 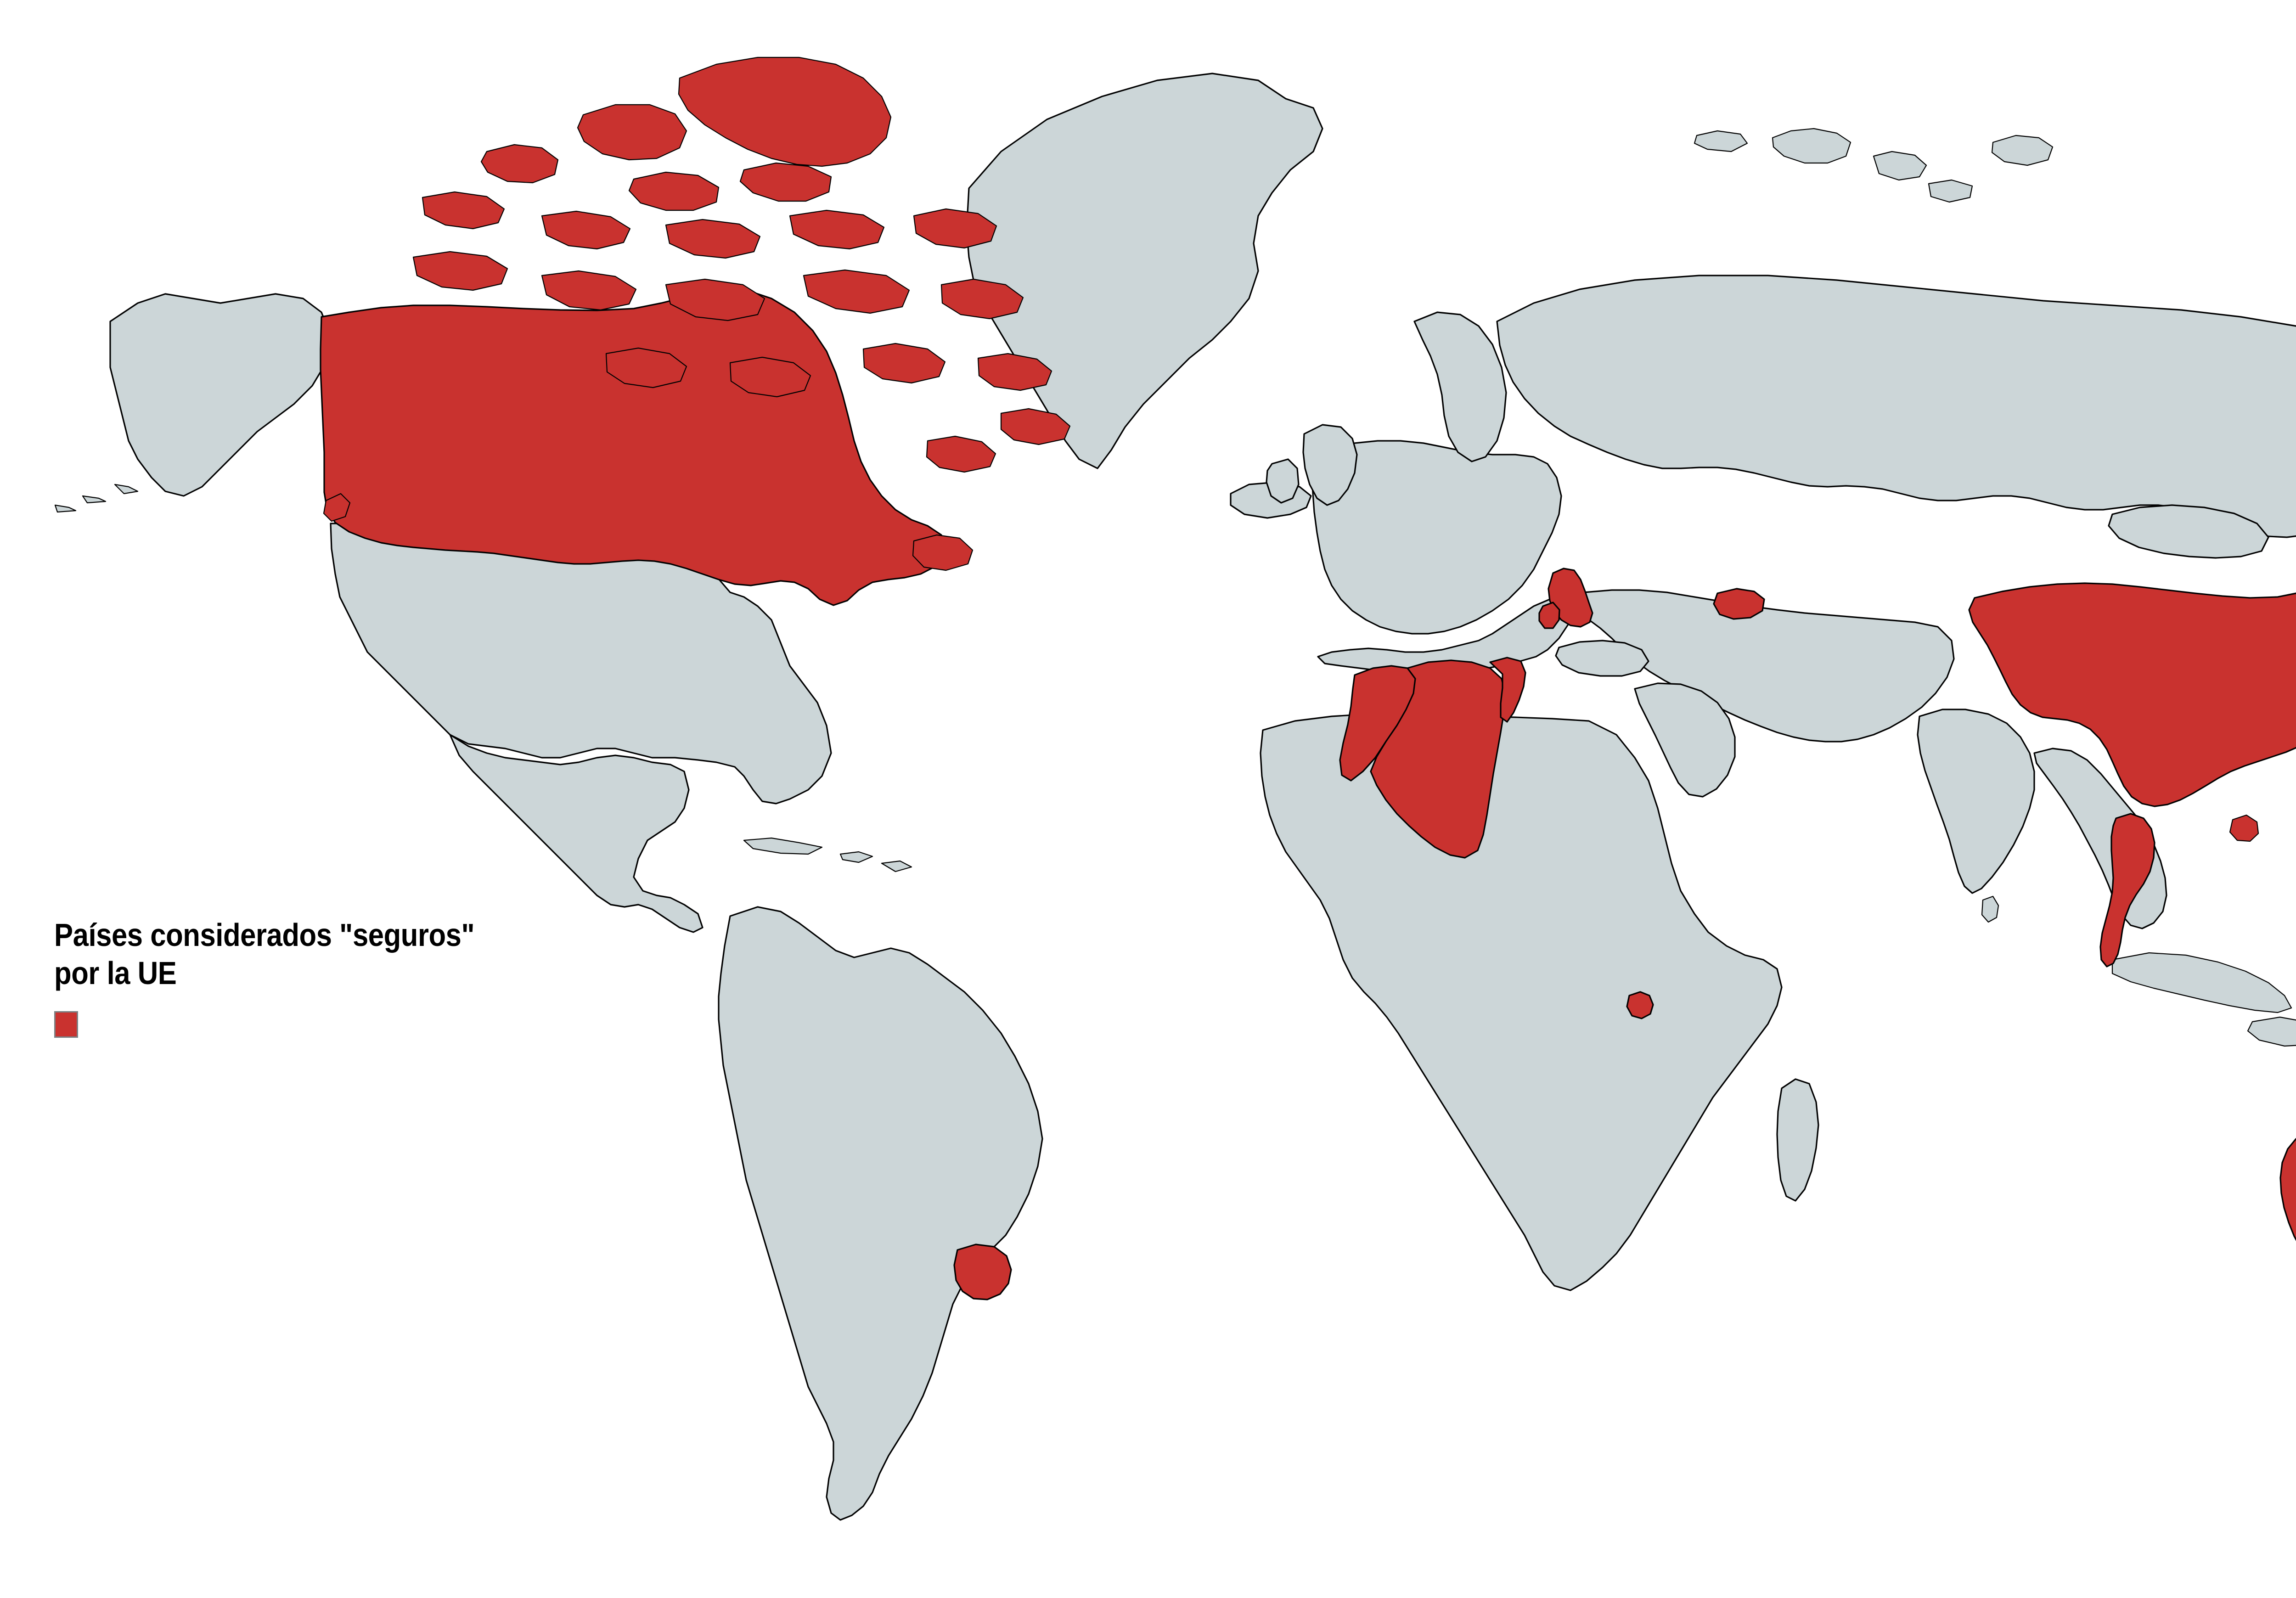 I want to click on country-algeria, so click(x=1438, y=759).